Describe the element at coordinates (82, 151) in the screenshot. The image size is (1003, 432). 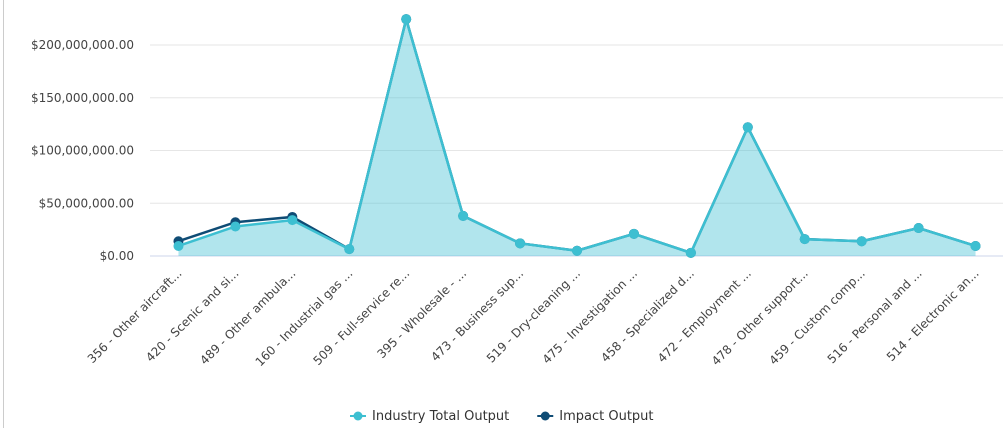
I see `y-tick-label: $100,000,000.00` at that location.